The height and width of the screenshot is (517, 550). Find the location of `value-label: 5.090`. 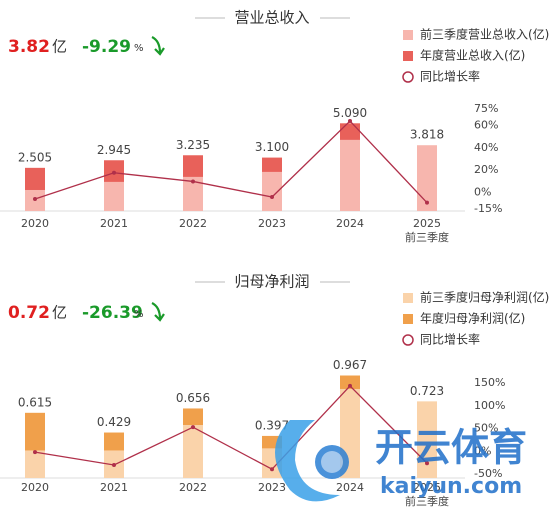

value-label: 5.090 is located at coordinates (350, 113).